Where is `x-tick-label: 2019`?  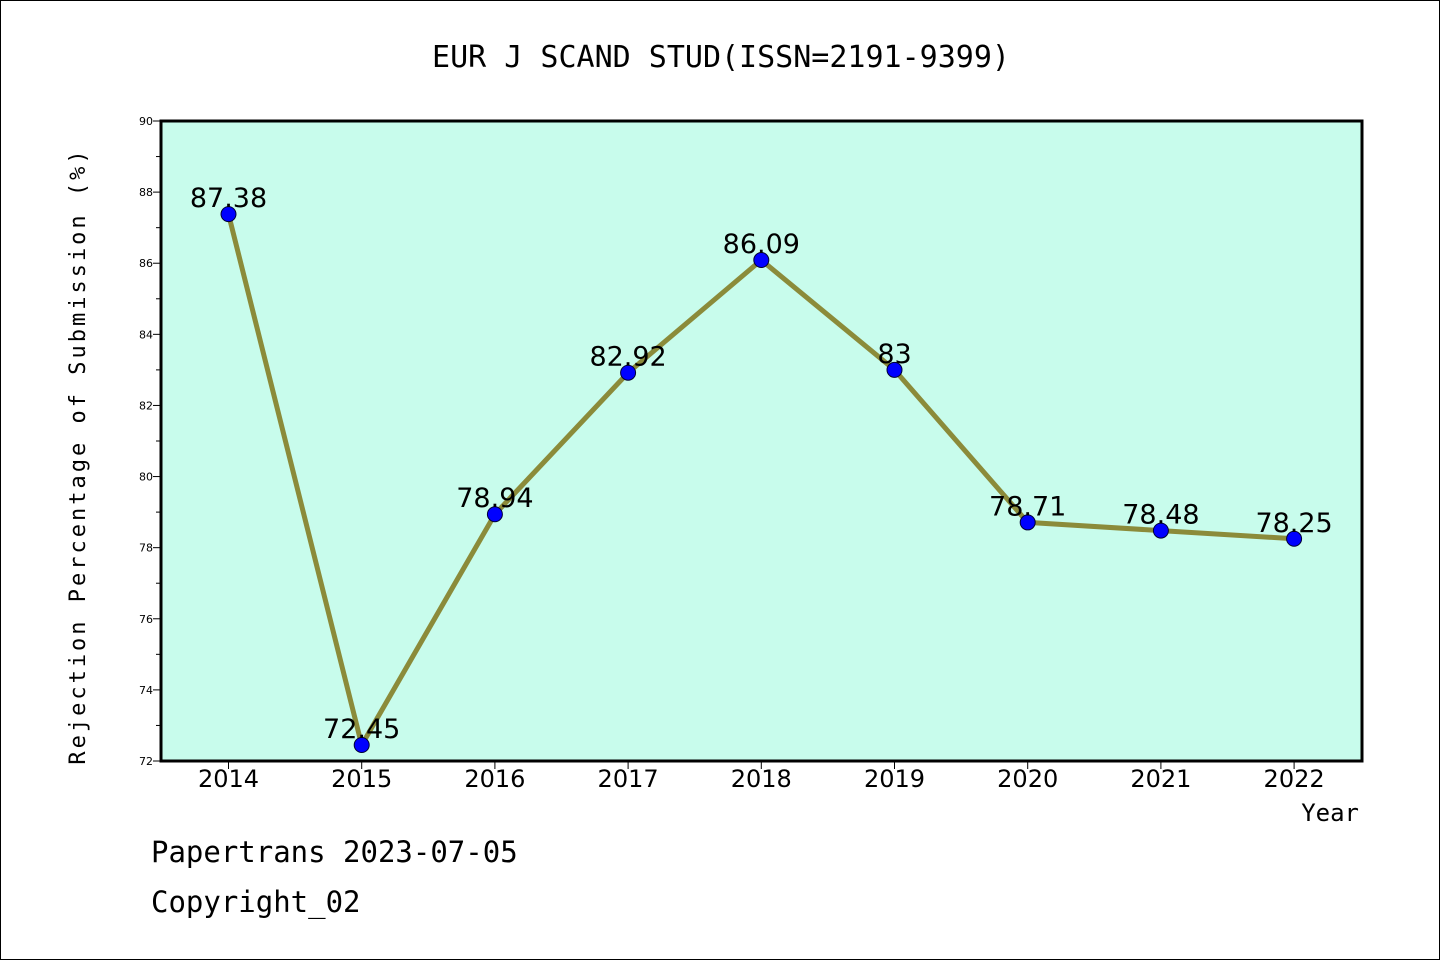
x-tick-label: 2019 is located at coordinates (894, 779).